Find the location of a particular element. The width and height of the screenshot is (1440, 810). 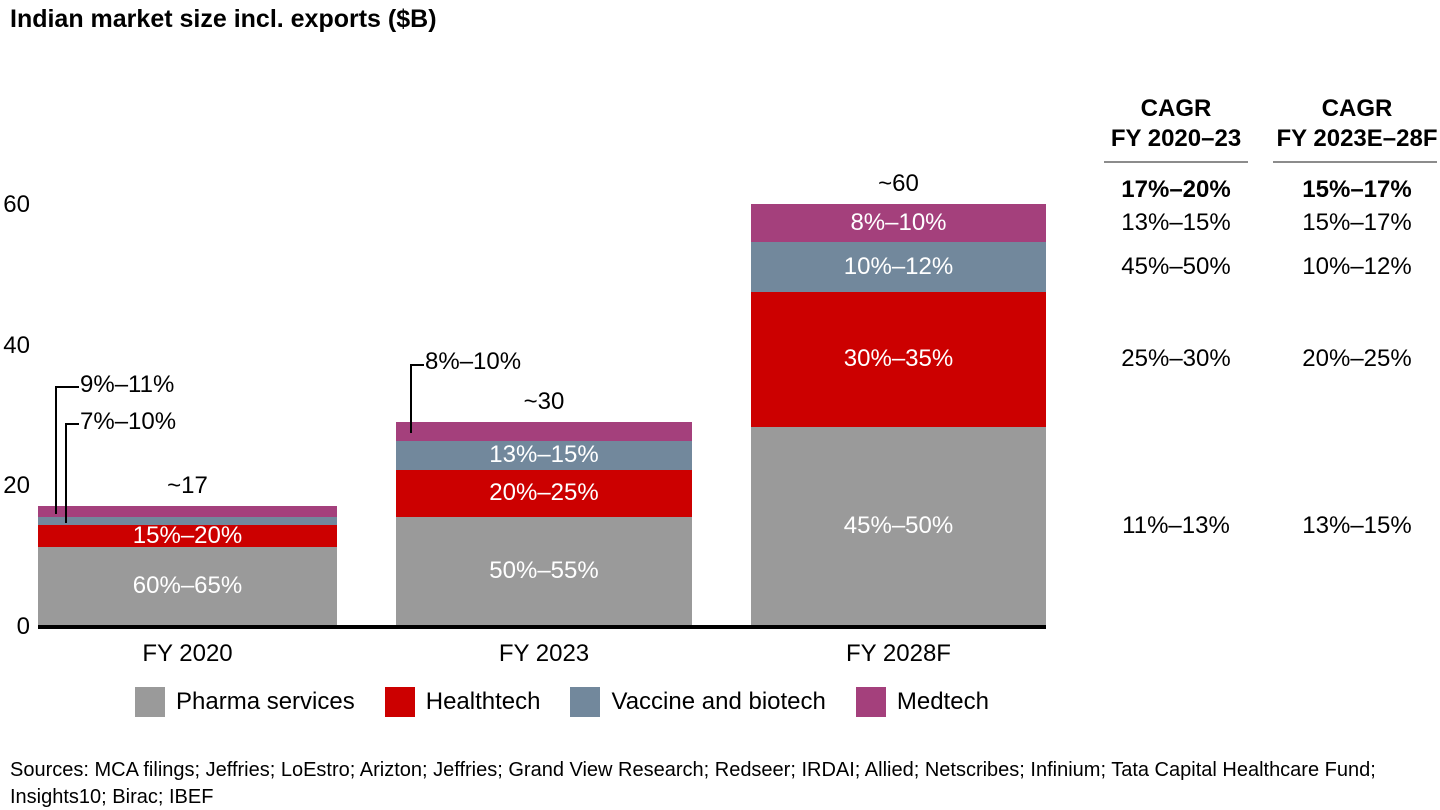

x-tick-label: FY 2020 is located at coordinates (187, 653).